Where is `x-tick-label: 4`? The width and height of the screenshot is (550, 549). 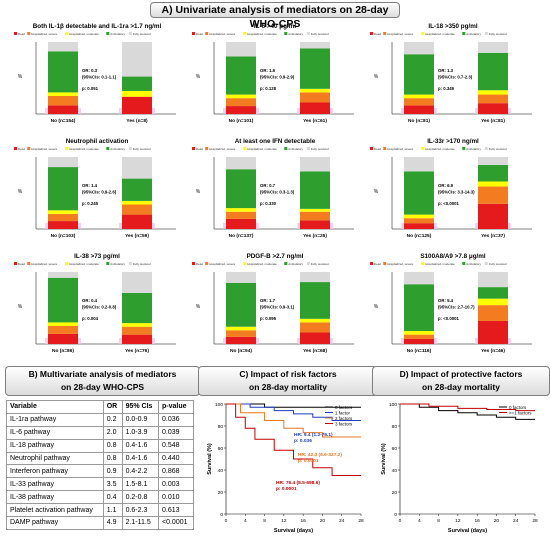
x-tick-label: 4 is located at coordinates (419, 521).